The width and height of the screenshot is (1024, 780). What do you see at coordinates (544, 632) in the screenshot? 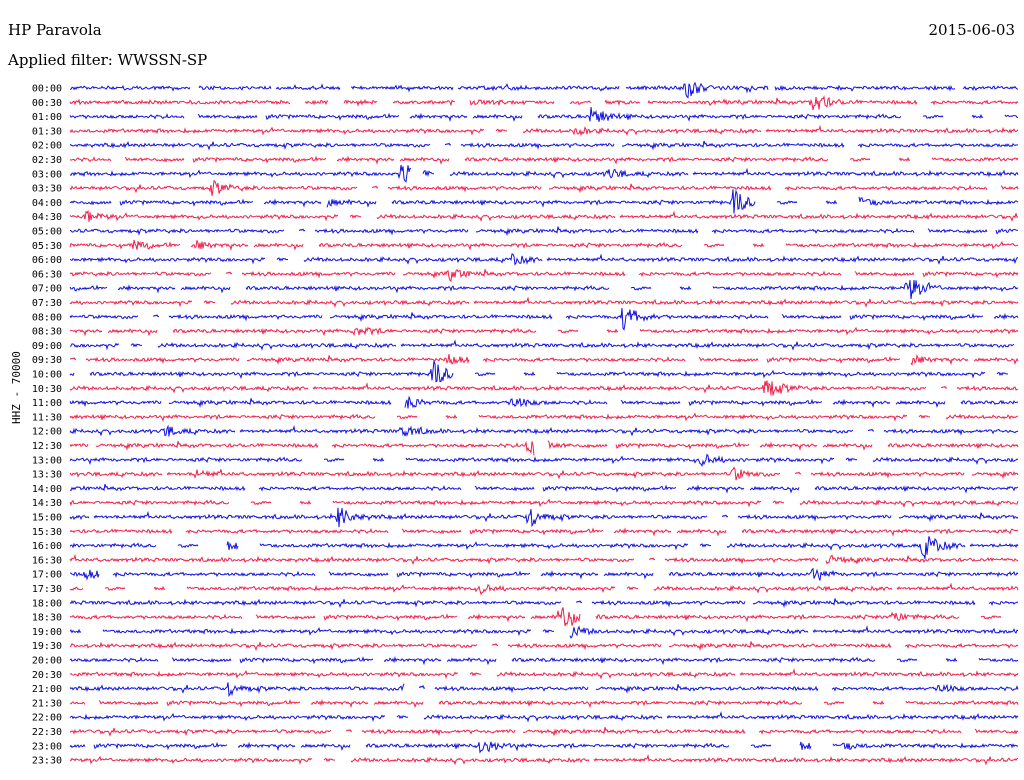
I see `trace-row-1900` at bounding box center [544, 632].